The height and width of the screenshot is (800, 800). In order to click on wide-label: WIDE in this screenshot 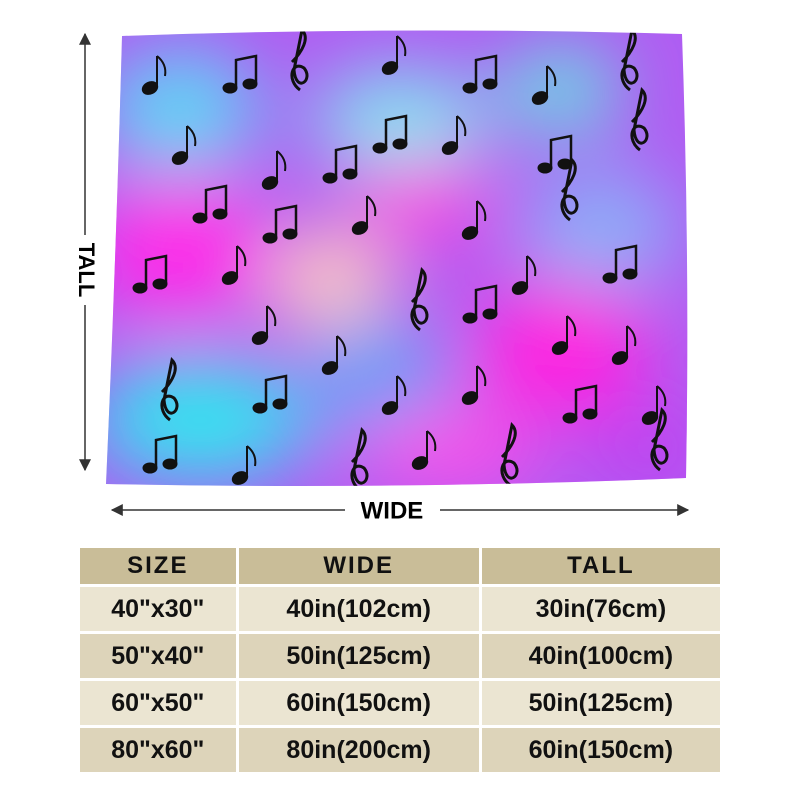, I will do `click(392, 510)`.